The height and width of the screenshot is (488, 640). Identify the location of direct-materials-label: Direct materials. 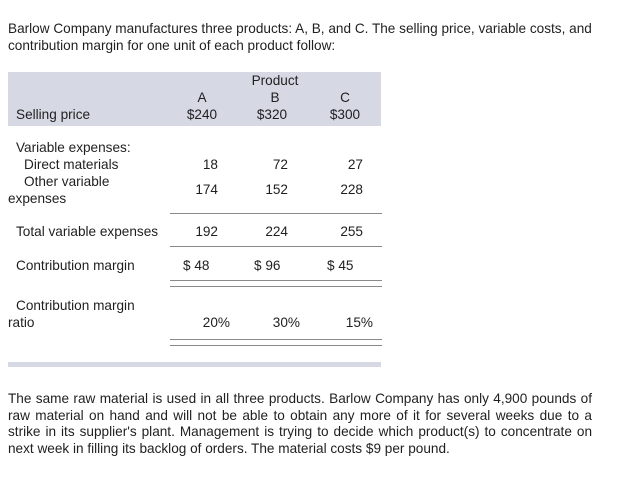
(71, 164).